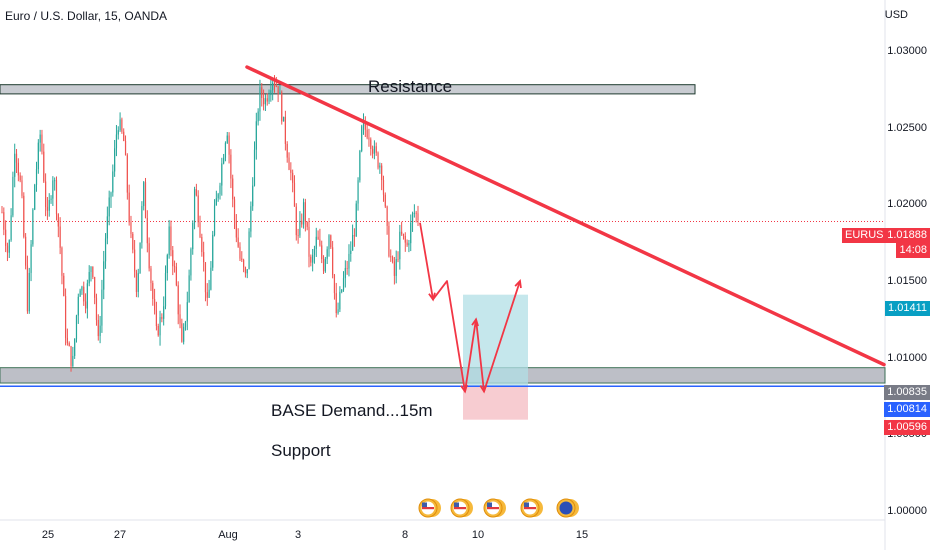 This screenshot has height=550, width=932. Describe the element at coordinates (495, 403) in the screenshot. I see `stop-zone-box` at that location.